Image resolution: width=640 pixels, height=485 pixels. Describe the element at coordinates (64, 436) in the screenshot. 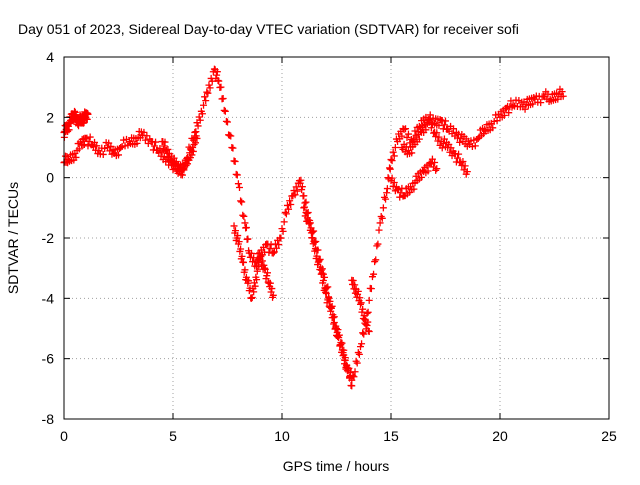

I see `x-tick-label: 0` at that location.